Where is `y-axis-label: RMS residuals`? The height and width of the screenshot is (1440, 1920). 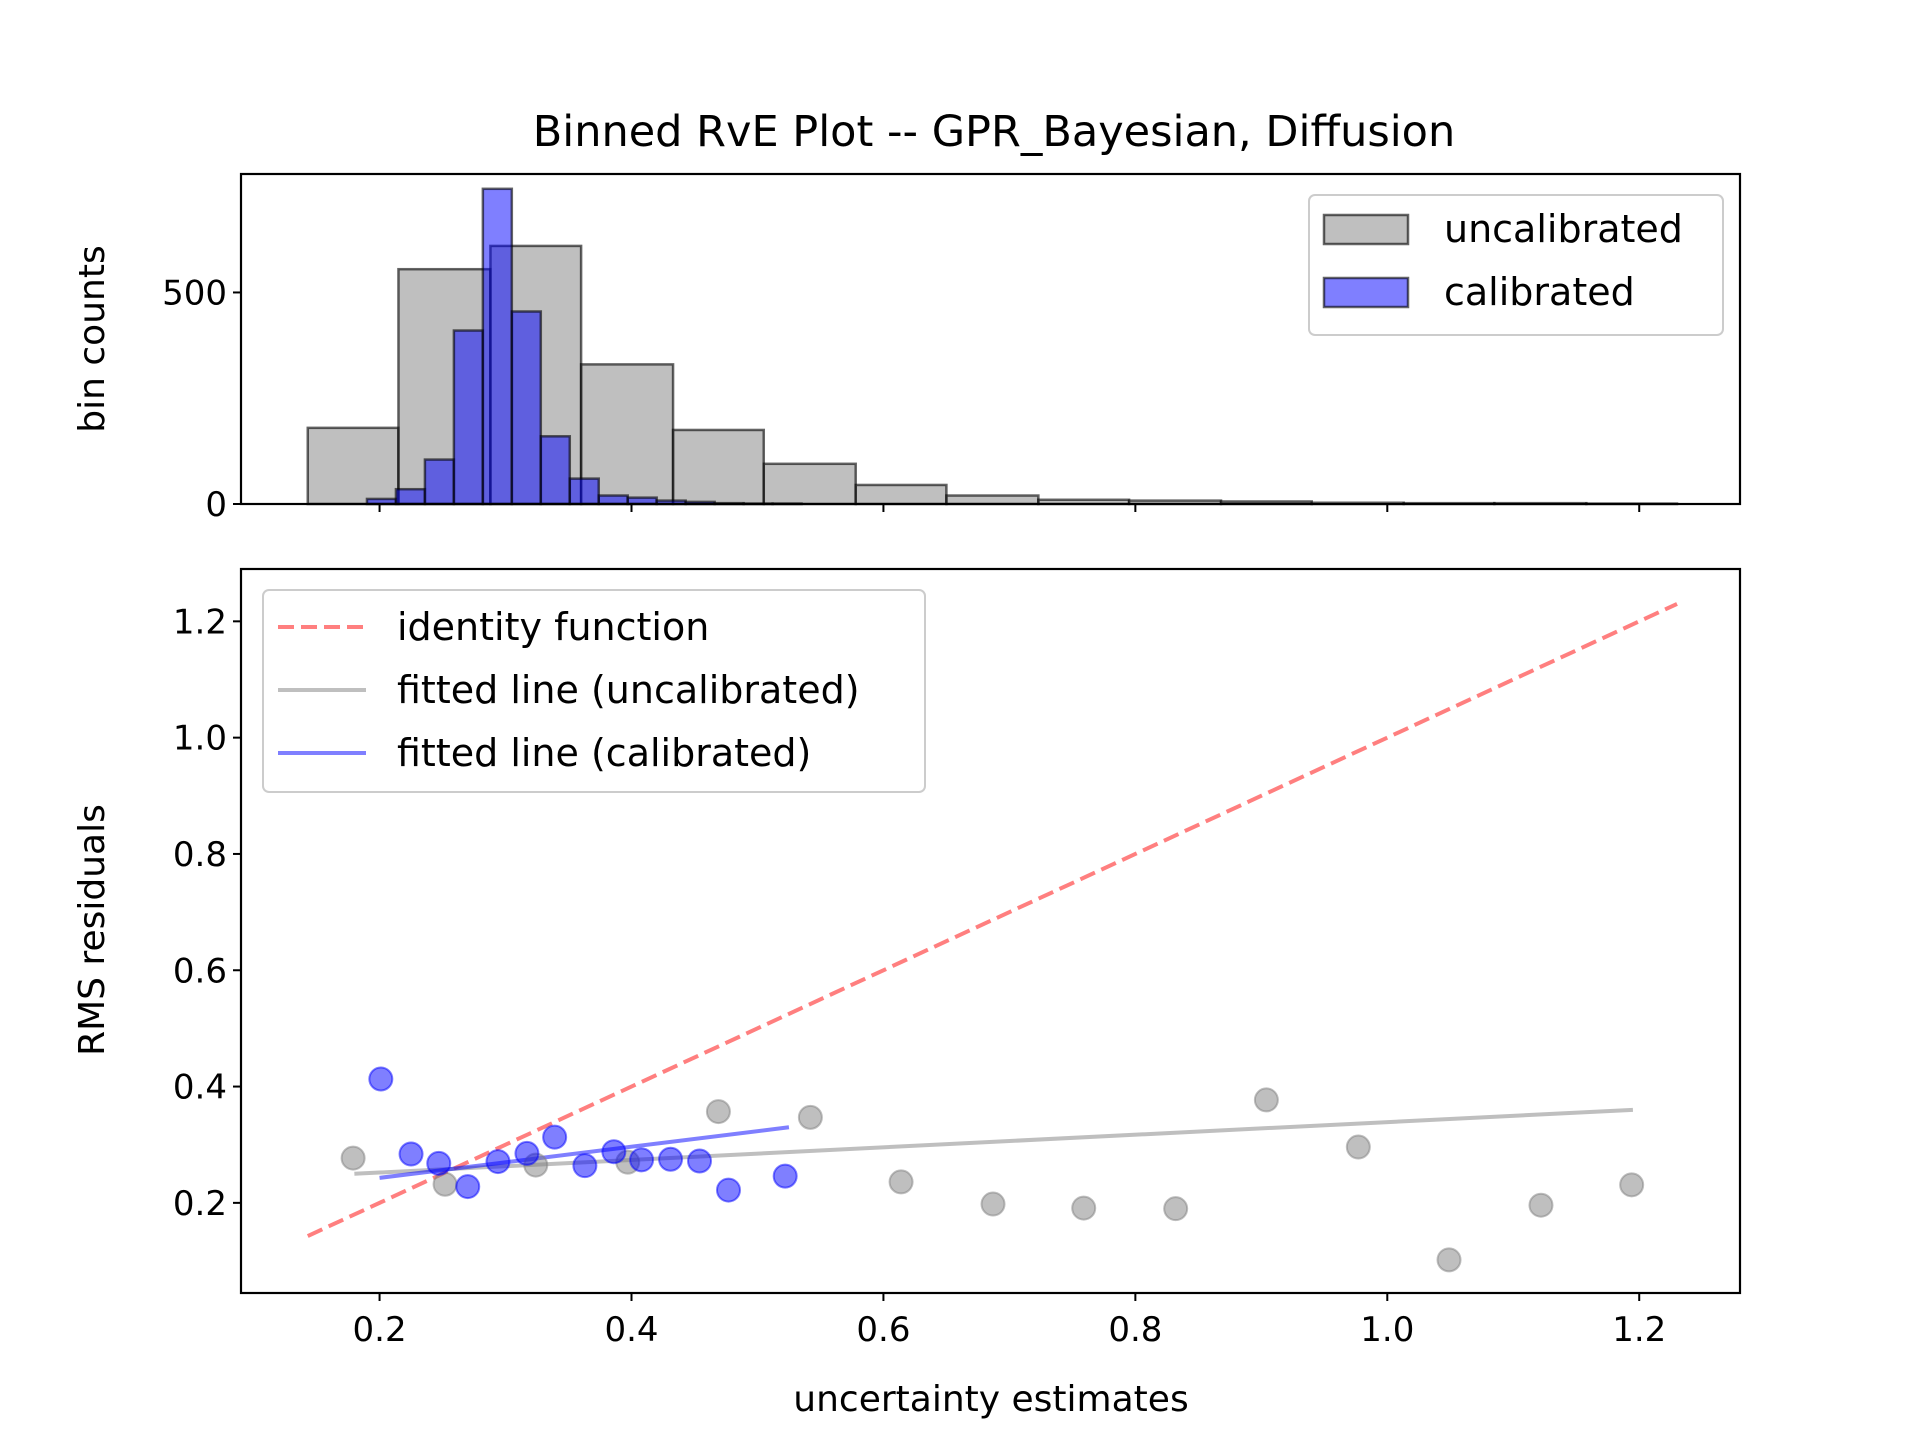
y-axis-label: RMS residuals is located at coordinates (92, 930).